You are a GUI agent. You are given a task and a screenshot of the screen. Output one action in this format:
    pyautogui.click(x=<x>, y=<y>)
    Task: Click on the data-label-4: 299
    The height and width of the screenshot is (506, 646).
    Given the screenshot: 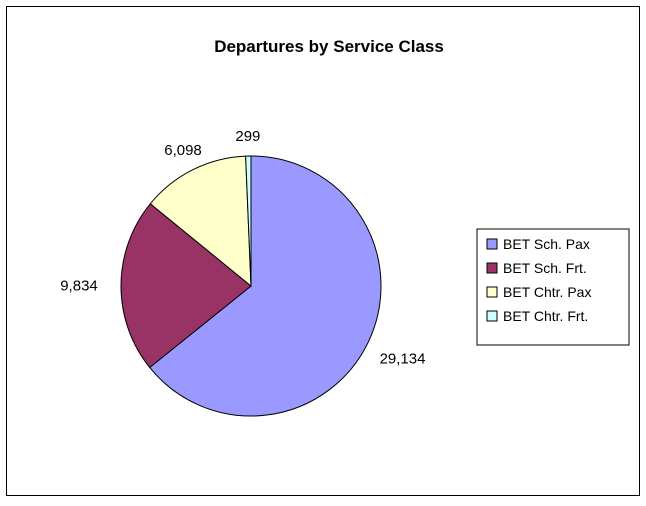 What is the action you would take?
    pyautogui.click(x=247, y=136)
    